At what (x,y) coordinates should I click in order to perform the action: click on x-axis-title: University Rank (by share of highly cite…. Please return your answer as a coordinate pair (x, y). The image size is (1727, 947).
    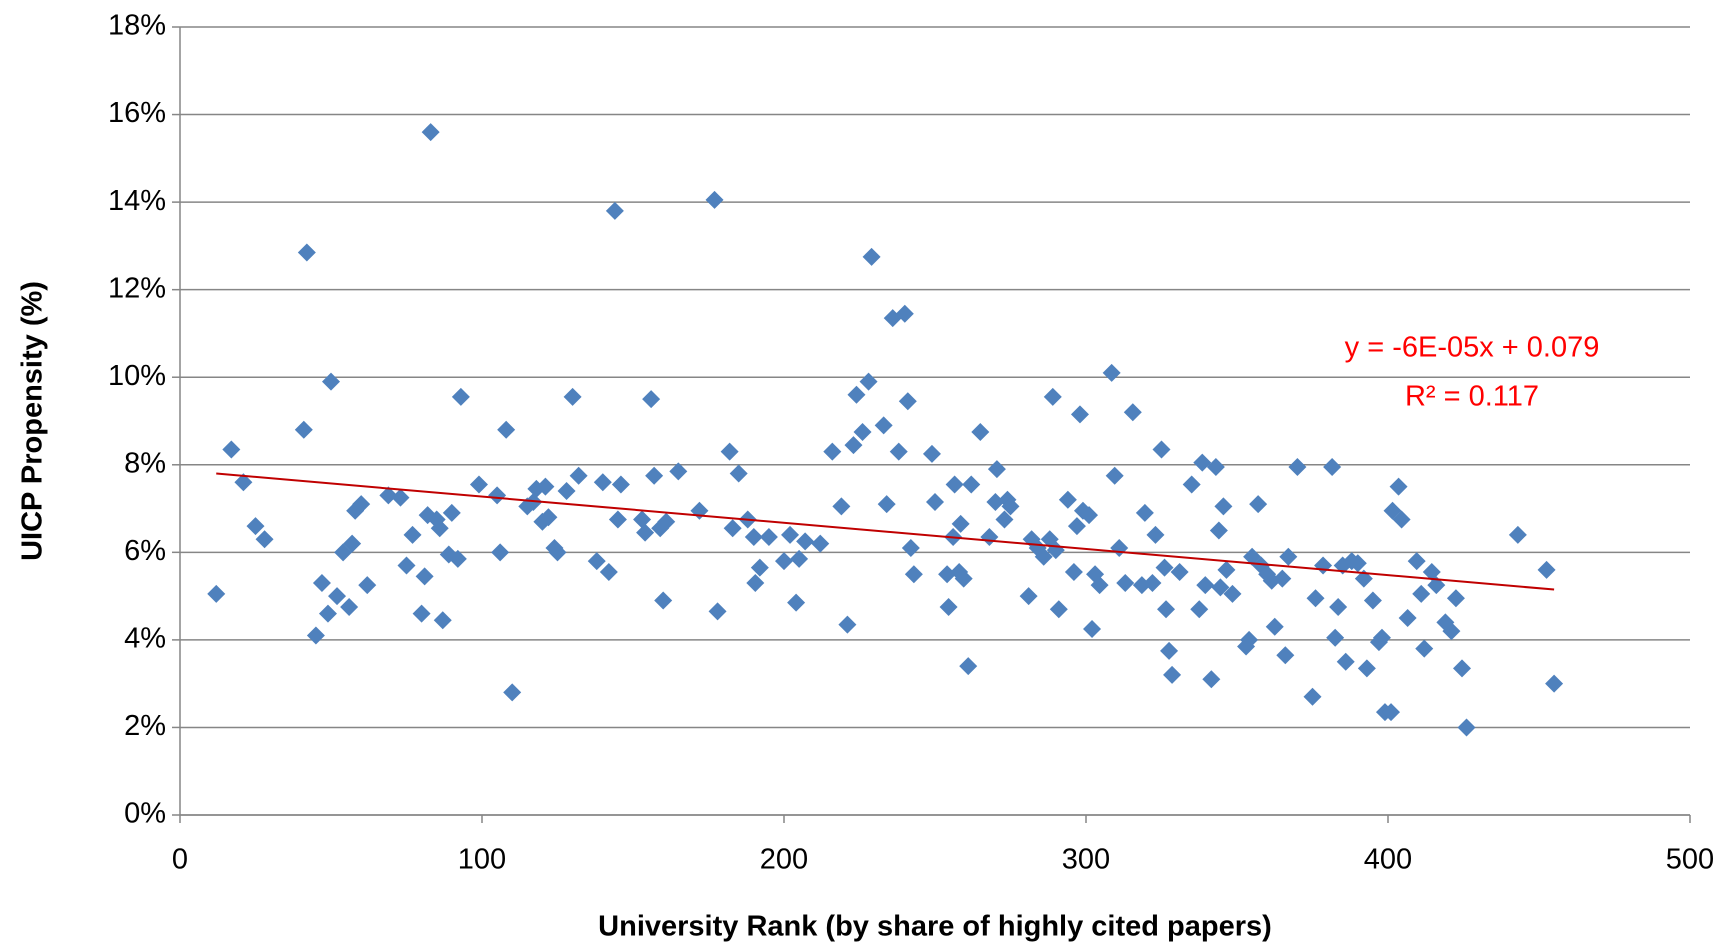
    Looking at the image, I should click on (935, 927).